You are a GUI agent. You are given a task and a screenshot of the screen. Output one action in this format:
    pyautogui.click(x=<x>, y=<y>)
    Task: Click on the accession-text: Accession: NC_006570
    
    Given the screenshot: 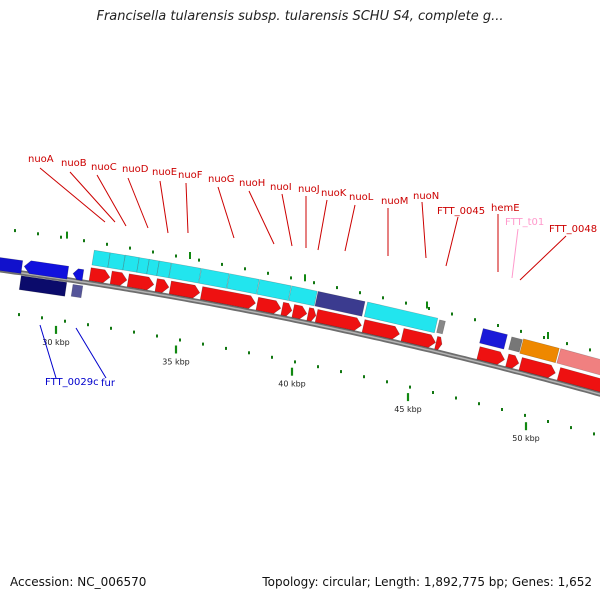 What is the action you would take?
    pyautogui.click(x=78, y=582)
    